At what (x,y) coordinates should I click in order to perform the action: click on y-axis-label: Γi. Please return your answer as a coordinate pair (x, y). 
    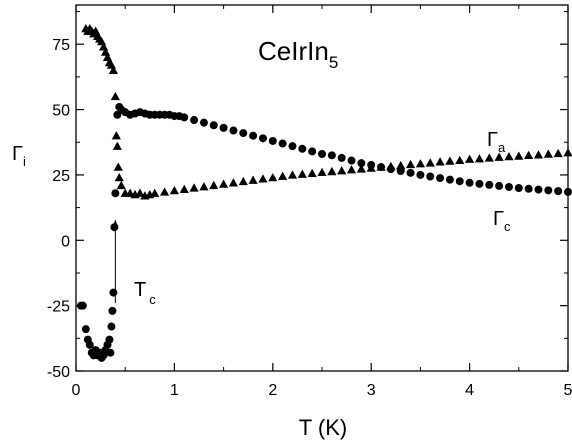
    Looking at the image, I should click on (19, 156).